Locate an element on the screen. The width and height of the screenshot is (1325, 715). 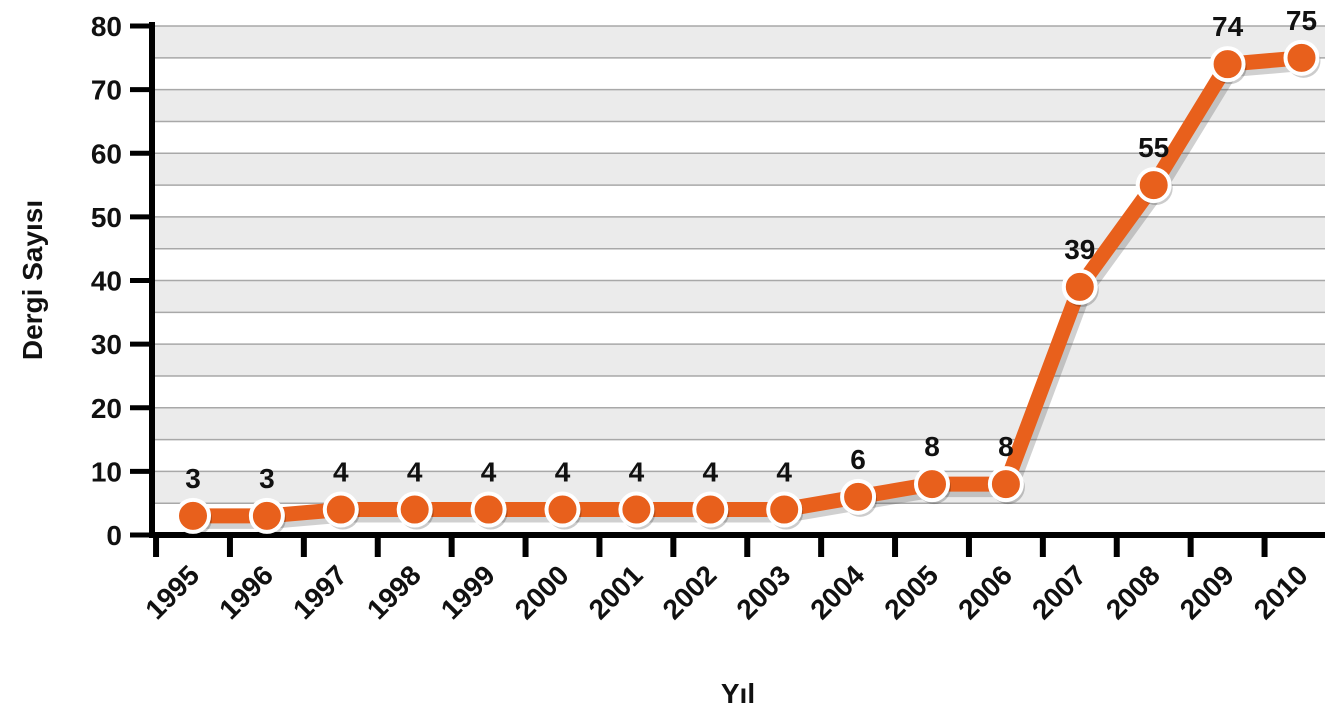
x-tick-label: 2005 is located at coordinates (911, 592).